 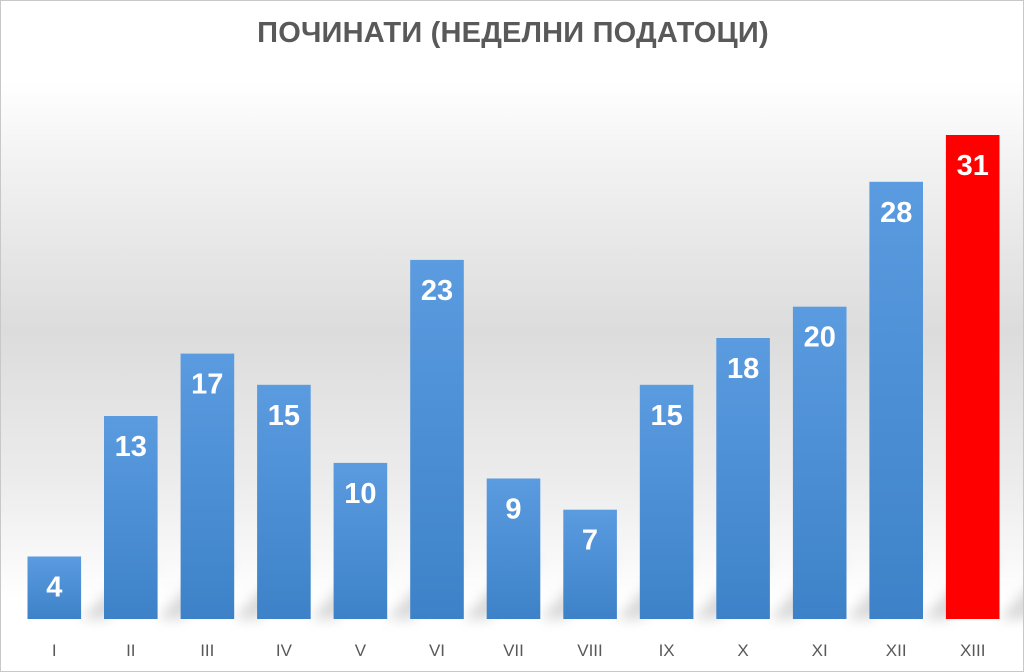 I want to click on bar-XI, so click(x=819, y=462).